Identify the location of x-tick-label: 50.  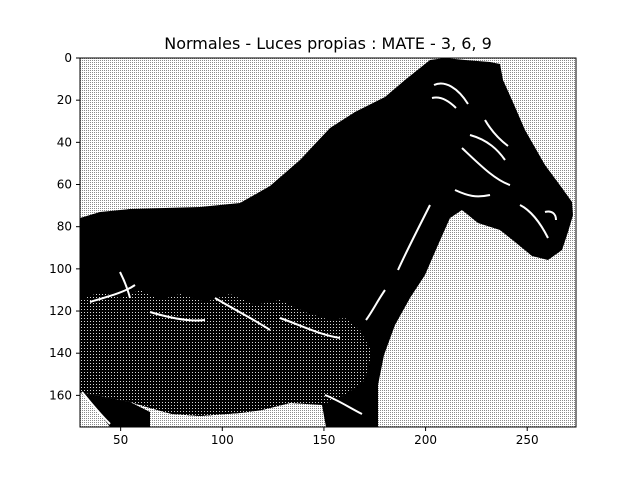
(120, 440).